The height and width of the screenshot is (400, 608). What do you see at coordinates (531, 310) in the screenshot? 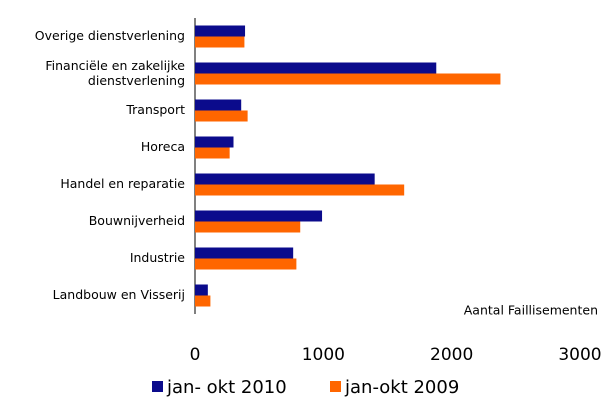
I see `annotation: Aantal Faillisementen` at bounding box center [531, 310].